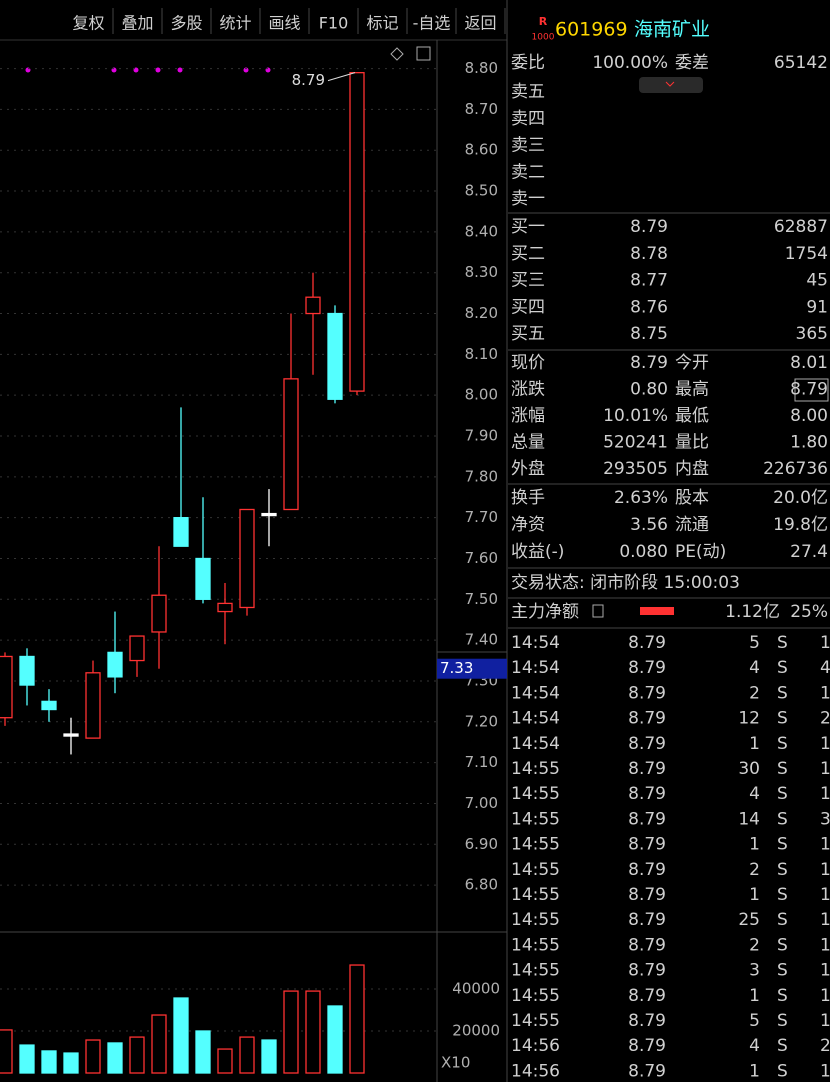  Describe the element at coordinates (649, 525) in the screenshot. I see `stat-value: 3.56` at that location.